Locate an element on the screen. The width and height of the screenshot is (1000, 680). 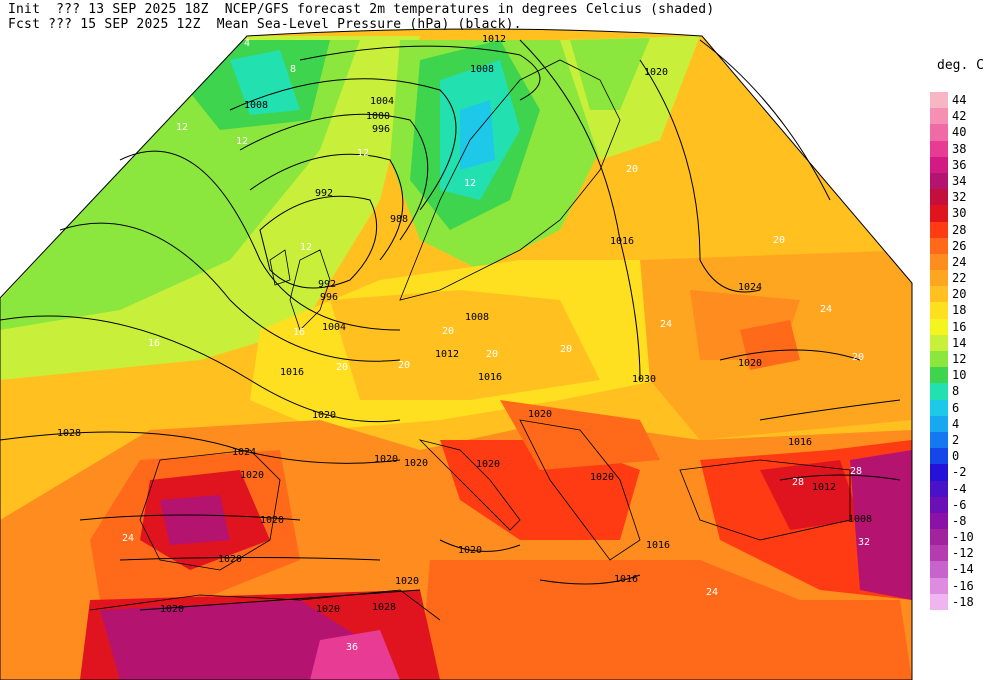
legend-row: 28 is located at coordinates (960, 229).